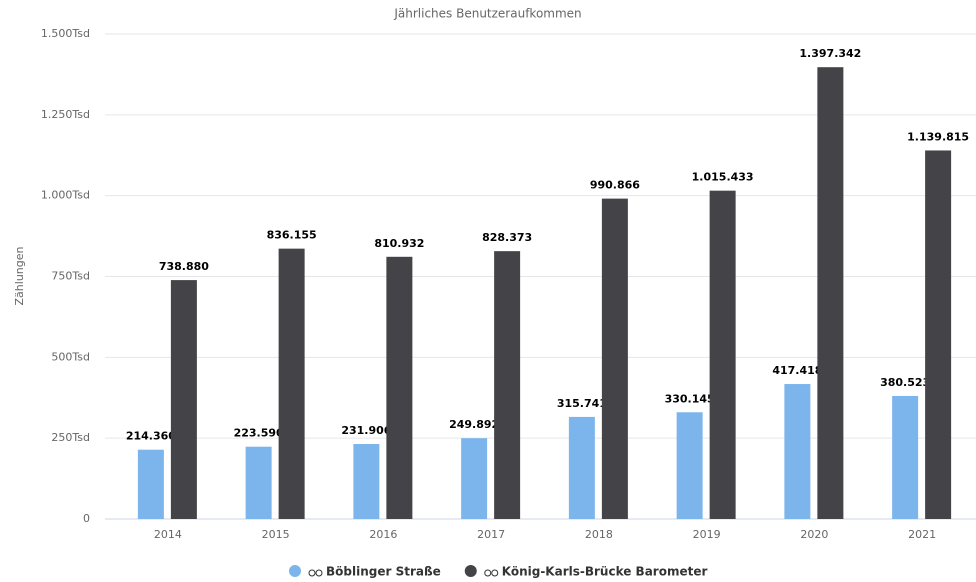 This screenshot has height=582, width=976. I want to click on value-label: 249.892, so click(474, 424).